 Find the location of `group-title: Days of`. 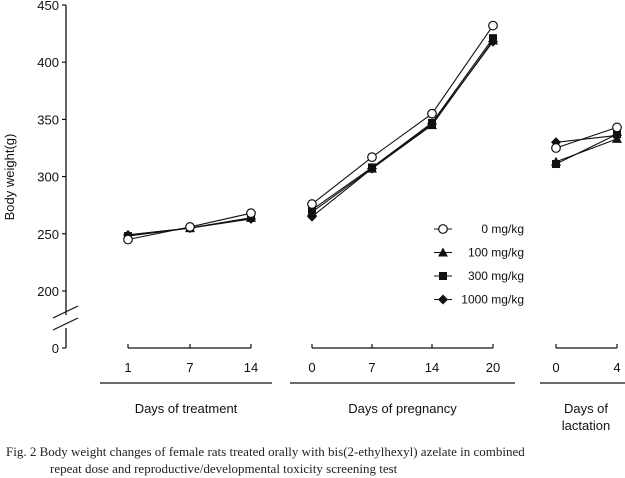

group-title: Days of is located at coordinates (586, 408).